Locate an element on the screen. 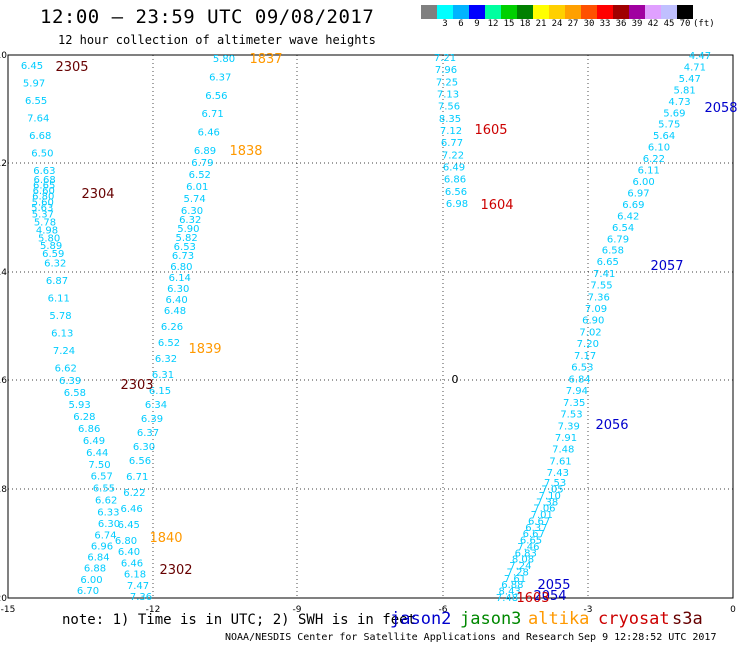 The height and width of the screenshot is (650, 740). wave-height-value: 6.97 is located at coordinates (638, 193).